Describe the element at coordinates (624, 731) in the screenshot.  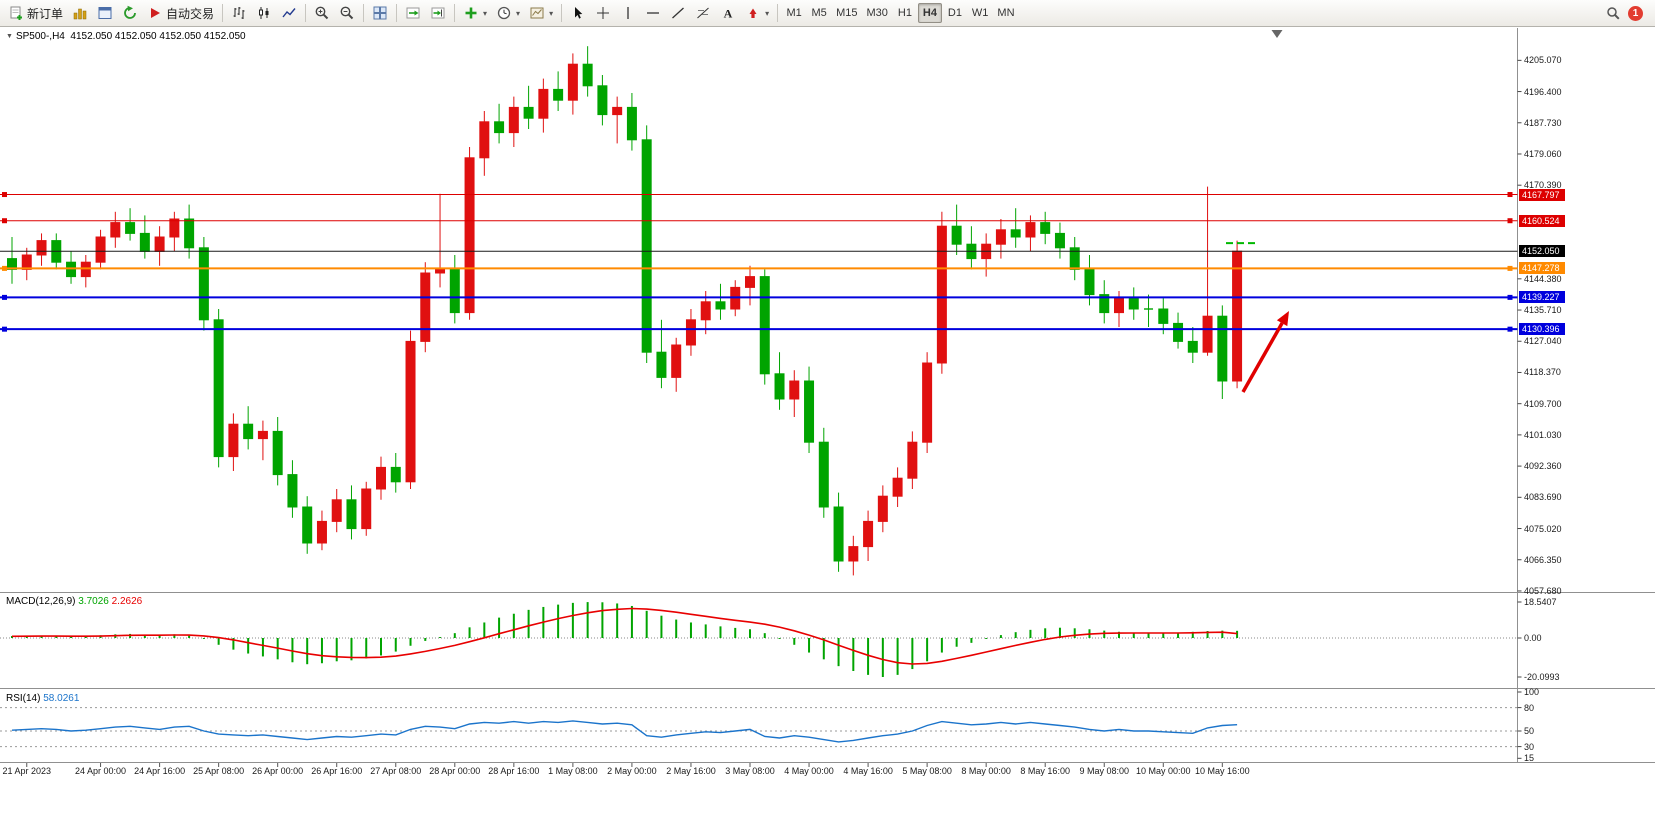
I see `rsi-line` at that location.